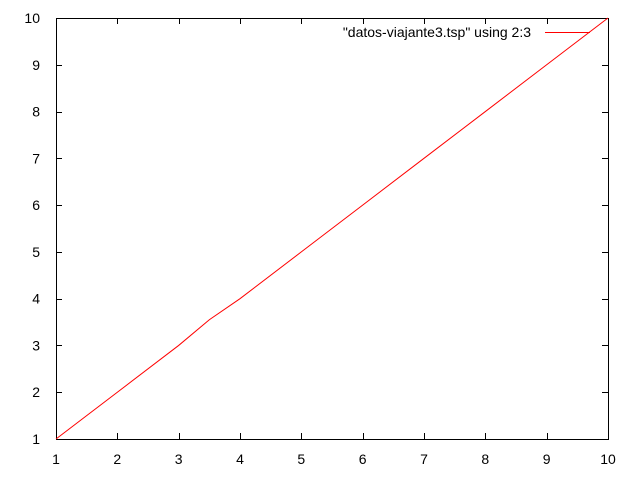 This screenshot has width=640, height=480. I want to click on legend: "datos-viajante3.tsp" using 2:3, so click(466, 32).